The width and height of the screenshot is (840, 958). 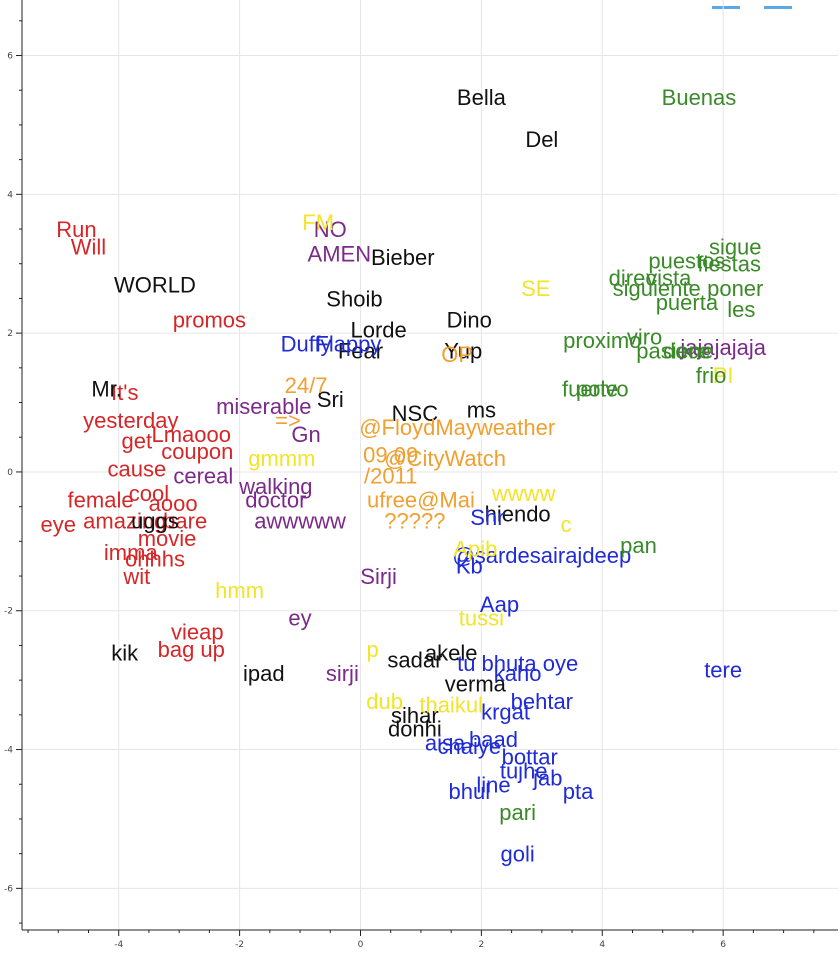 What do you see at coordinates (197, 451) in the screenshot?
I see `point-label: coupon` at bounding box center [197, 451].